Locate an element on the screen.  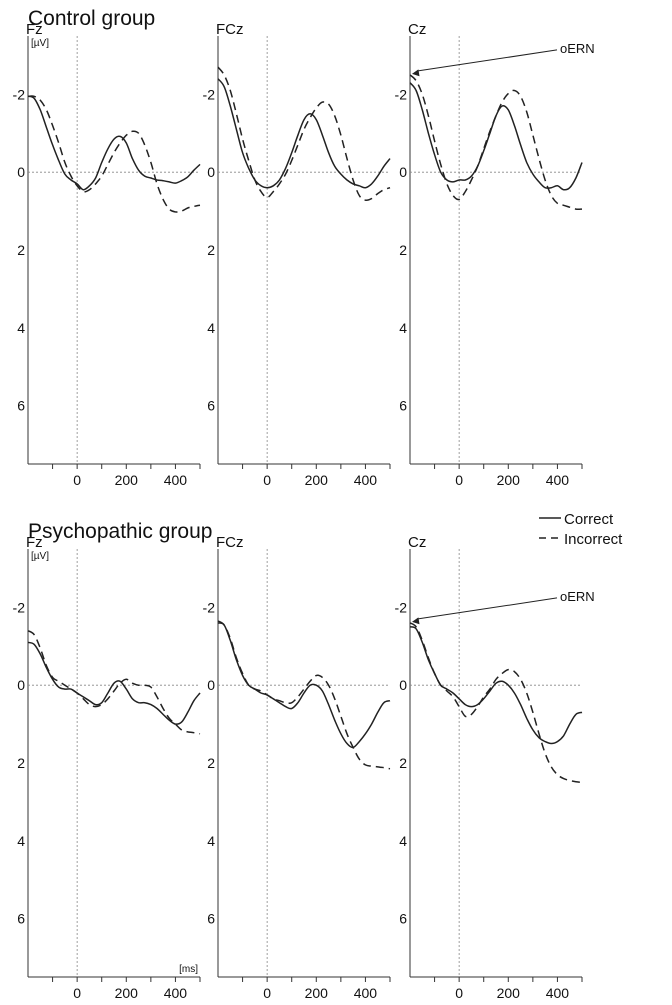
erp-panel-cz-psychopathic: -2 0 2 4 6 0 200 400 Cz oERN is located at coordinates (495, 767).